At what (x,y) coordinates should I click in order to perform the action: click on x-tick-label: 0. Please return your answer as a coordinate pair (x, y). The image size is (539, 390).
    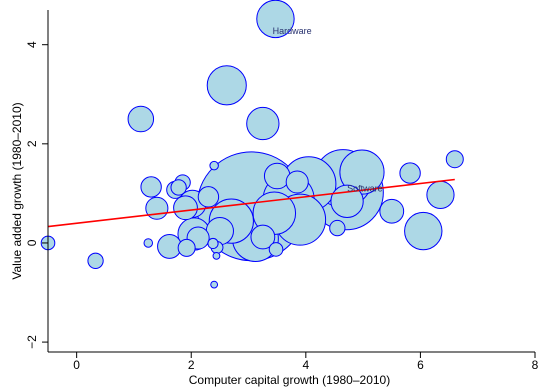
    Looking at the image, I should click on (76, 365).